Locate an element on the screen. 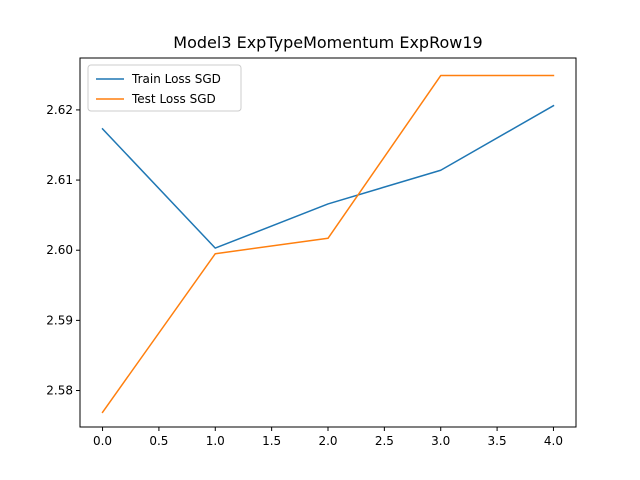 The width and height of the screenshot is (640, 480). x-tick-label: 1.5 is located at coordinates (271, 441).